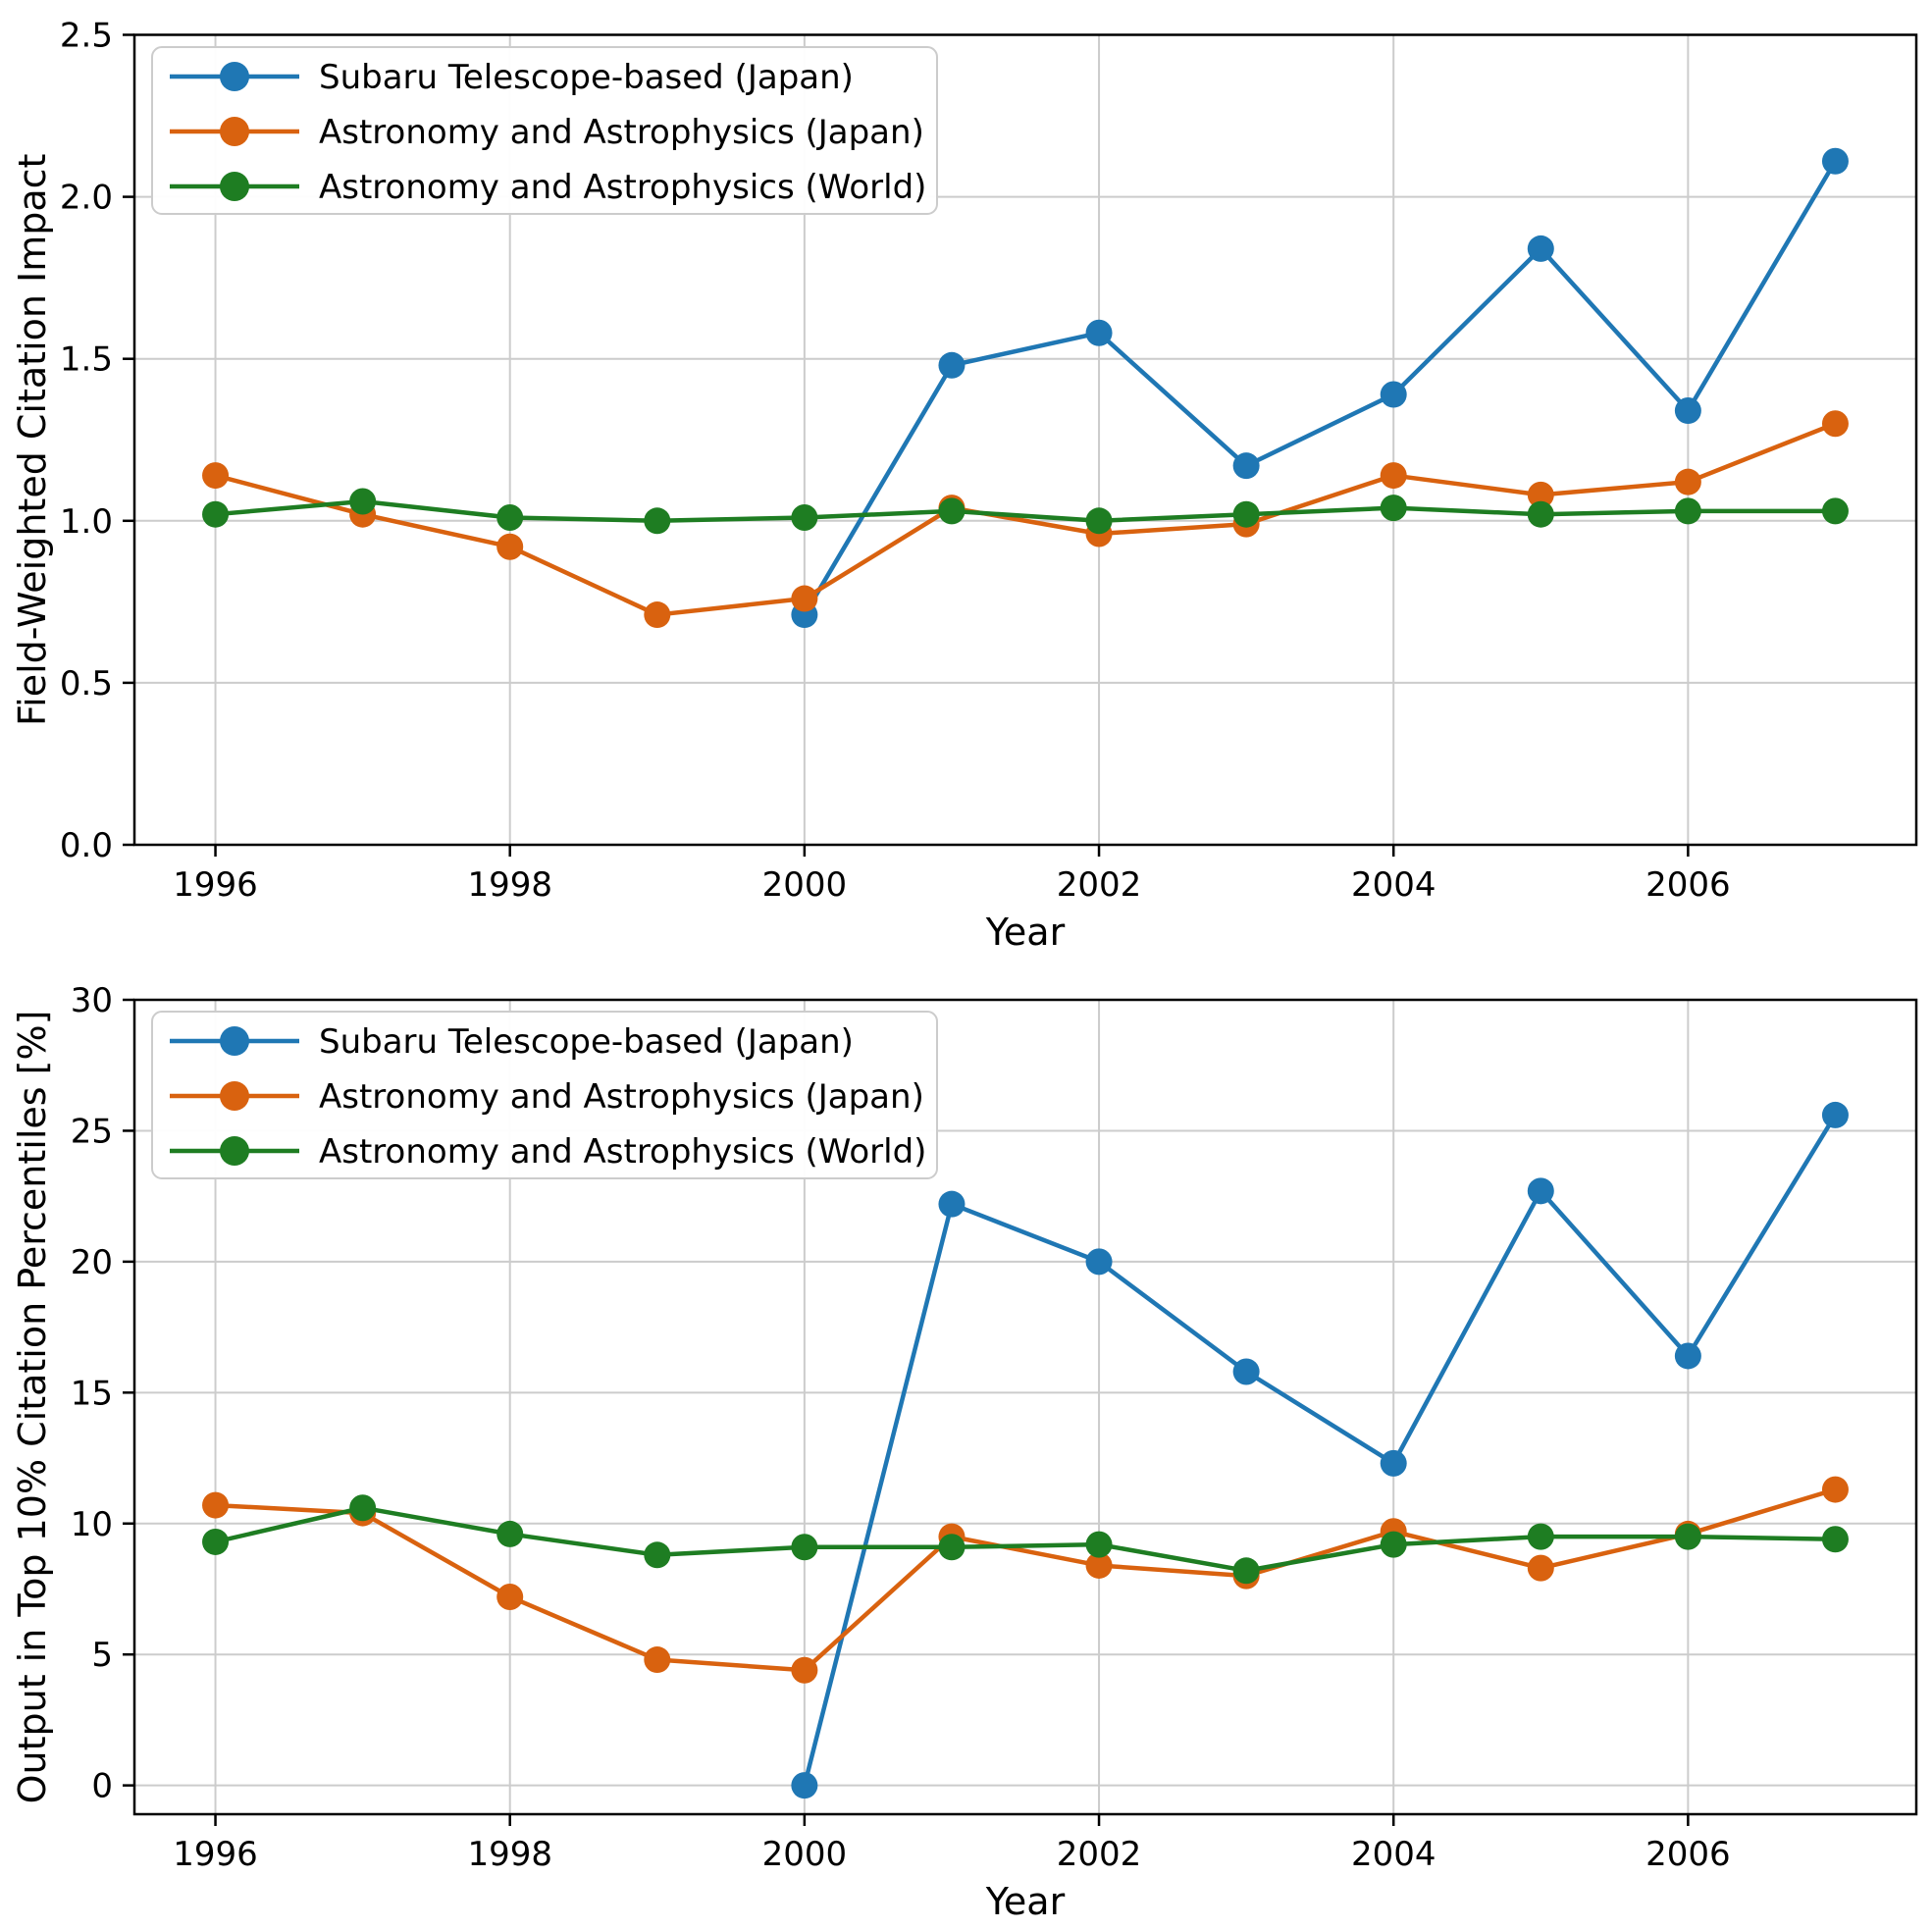 Image resolution: width=1932 pixels, height=1929 pixels. Describe the element at coordinates (1540, 1568) in the screenshot. I see `data-point-aa-japan-2005` at that location.